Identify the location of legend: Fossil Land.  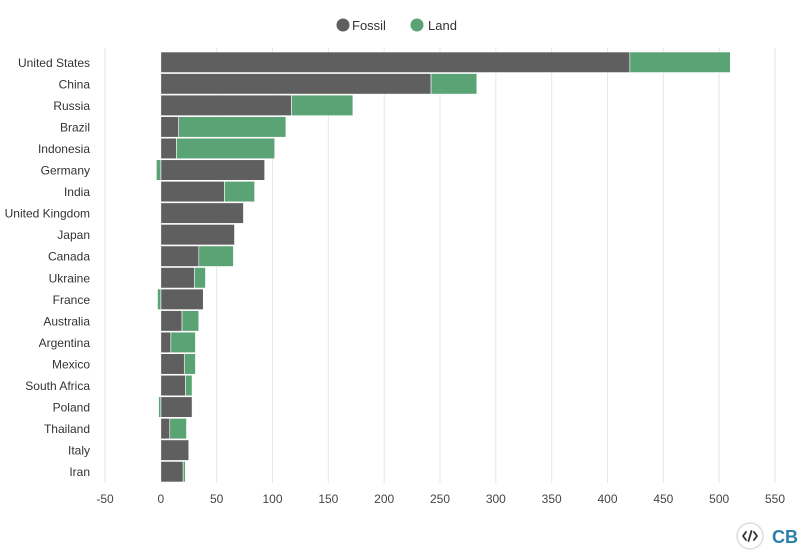
(396, 25).